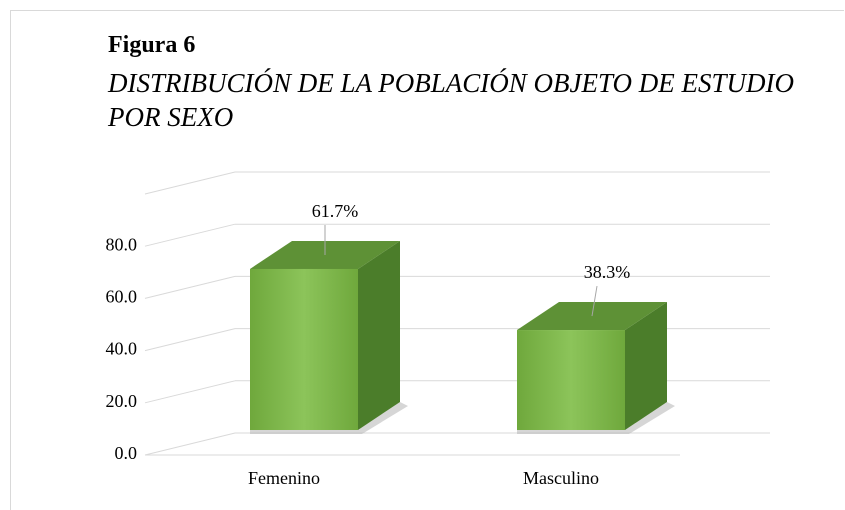  What do you see at coordinates (190, 183) in the screenshot?
I see `wall-edge` at bounding box center [190, 183].